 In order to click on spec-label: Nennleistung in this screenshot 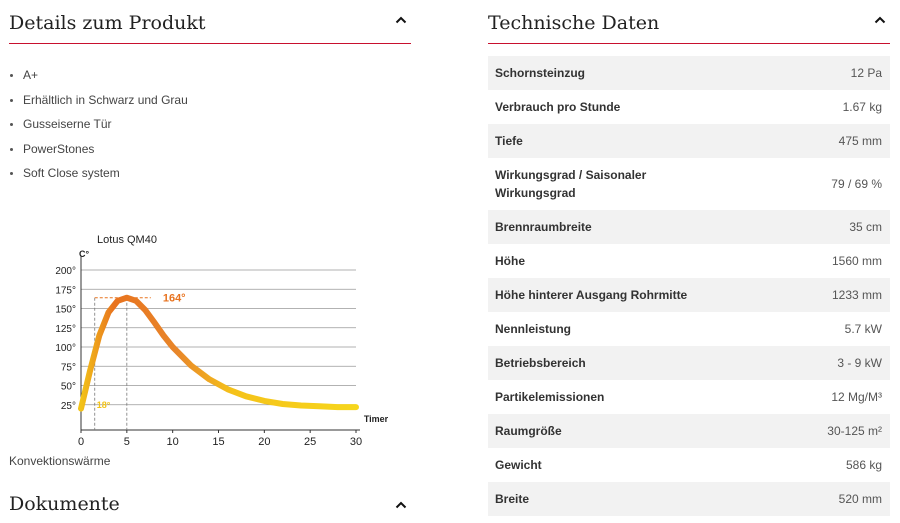, I will do `click(533, 329)`.